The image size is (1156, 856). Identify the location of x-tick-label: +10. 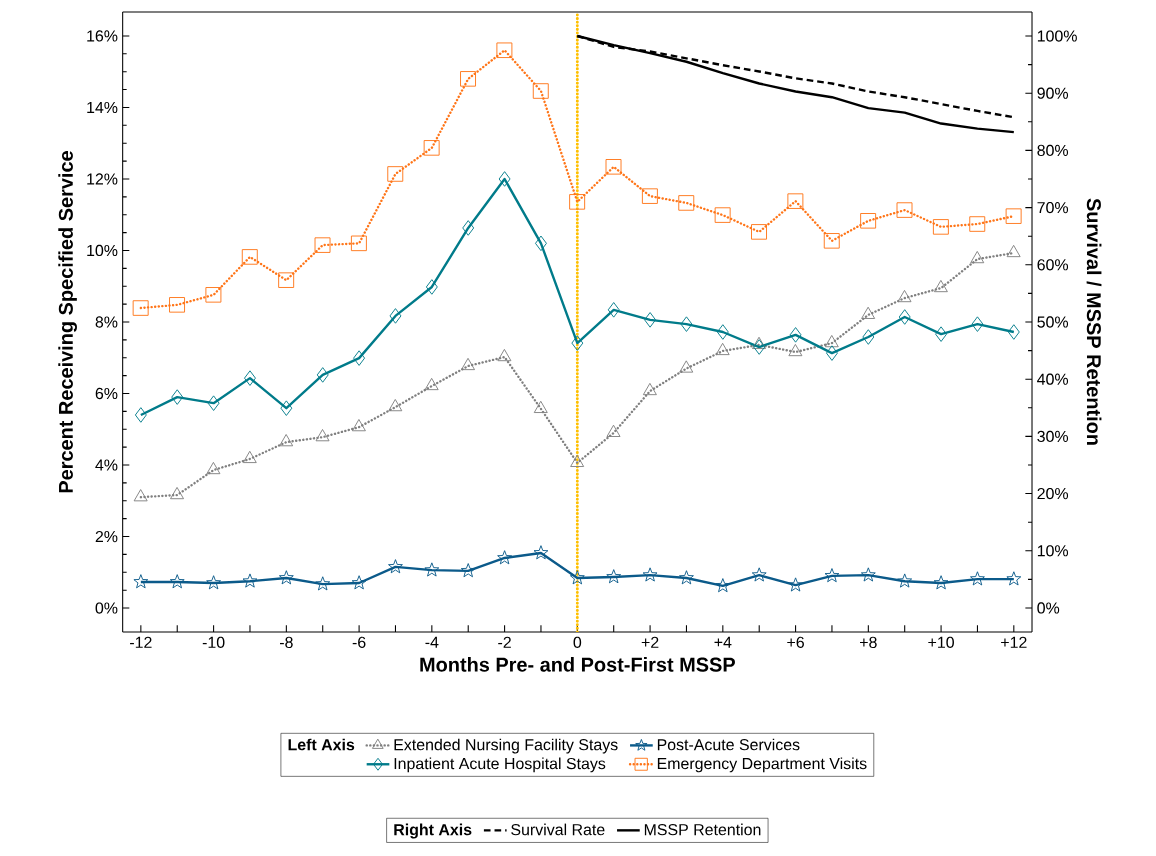
(941, 642).